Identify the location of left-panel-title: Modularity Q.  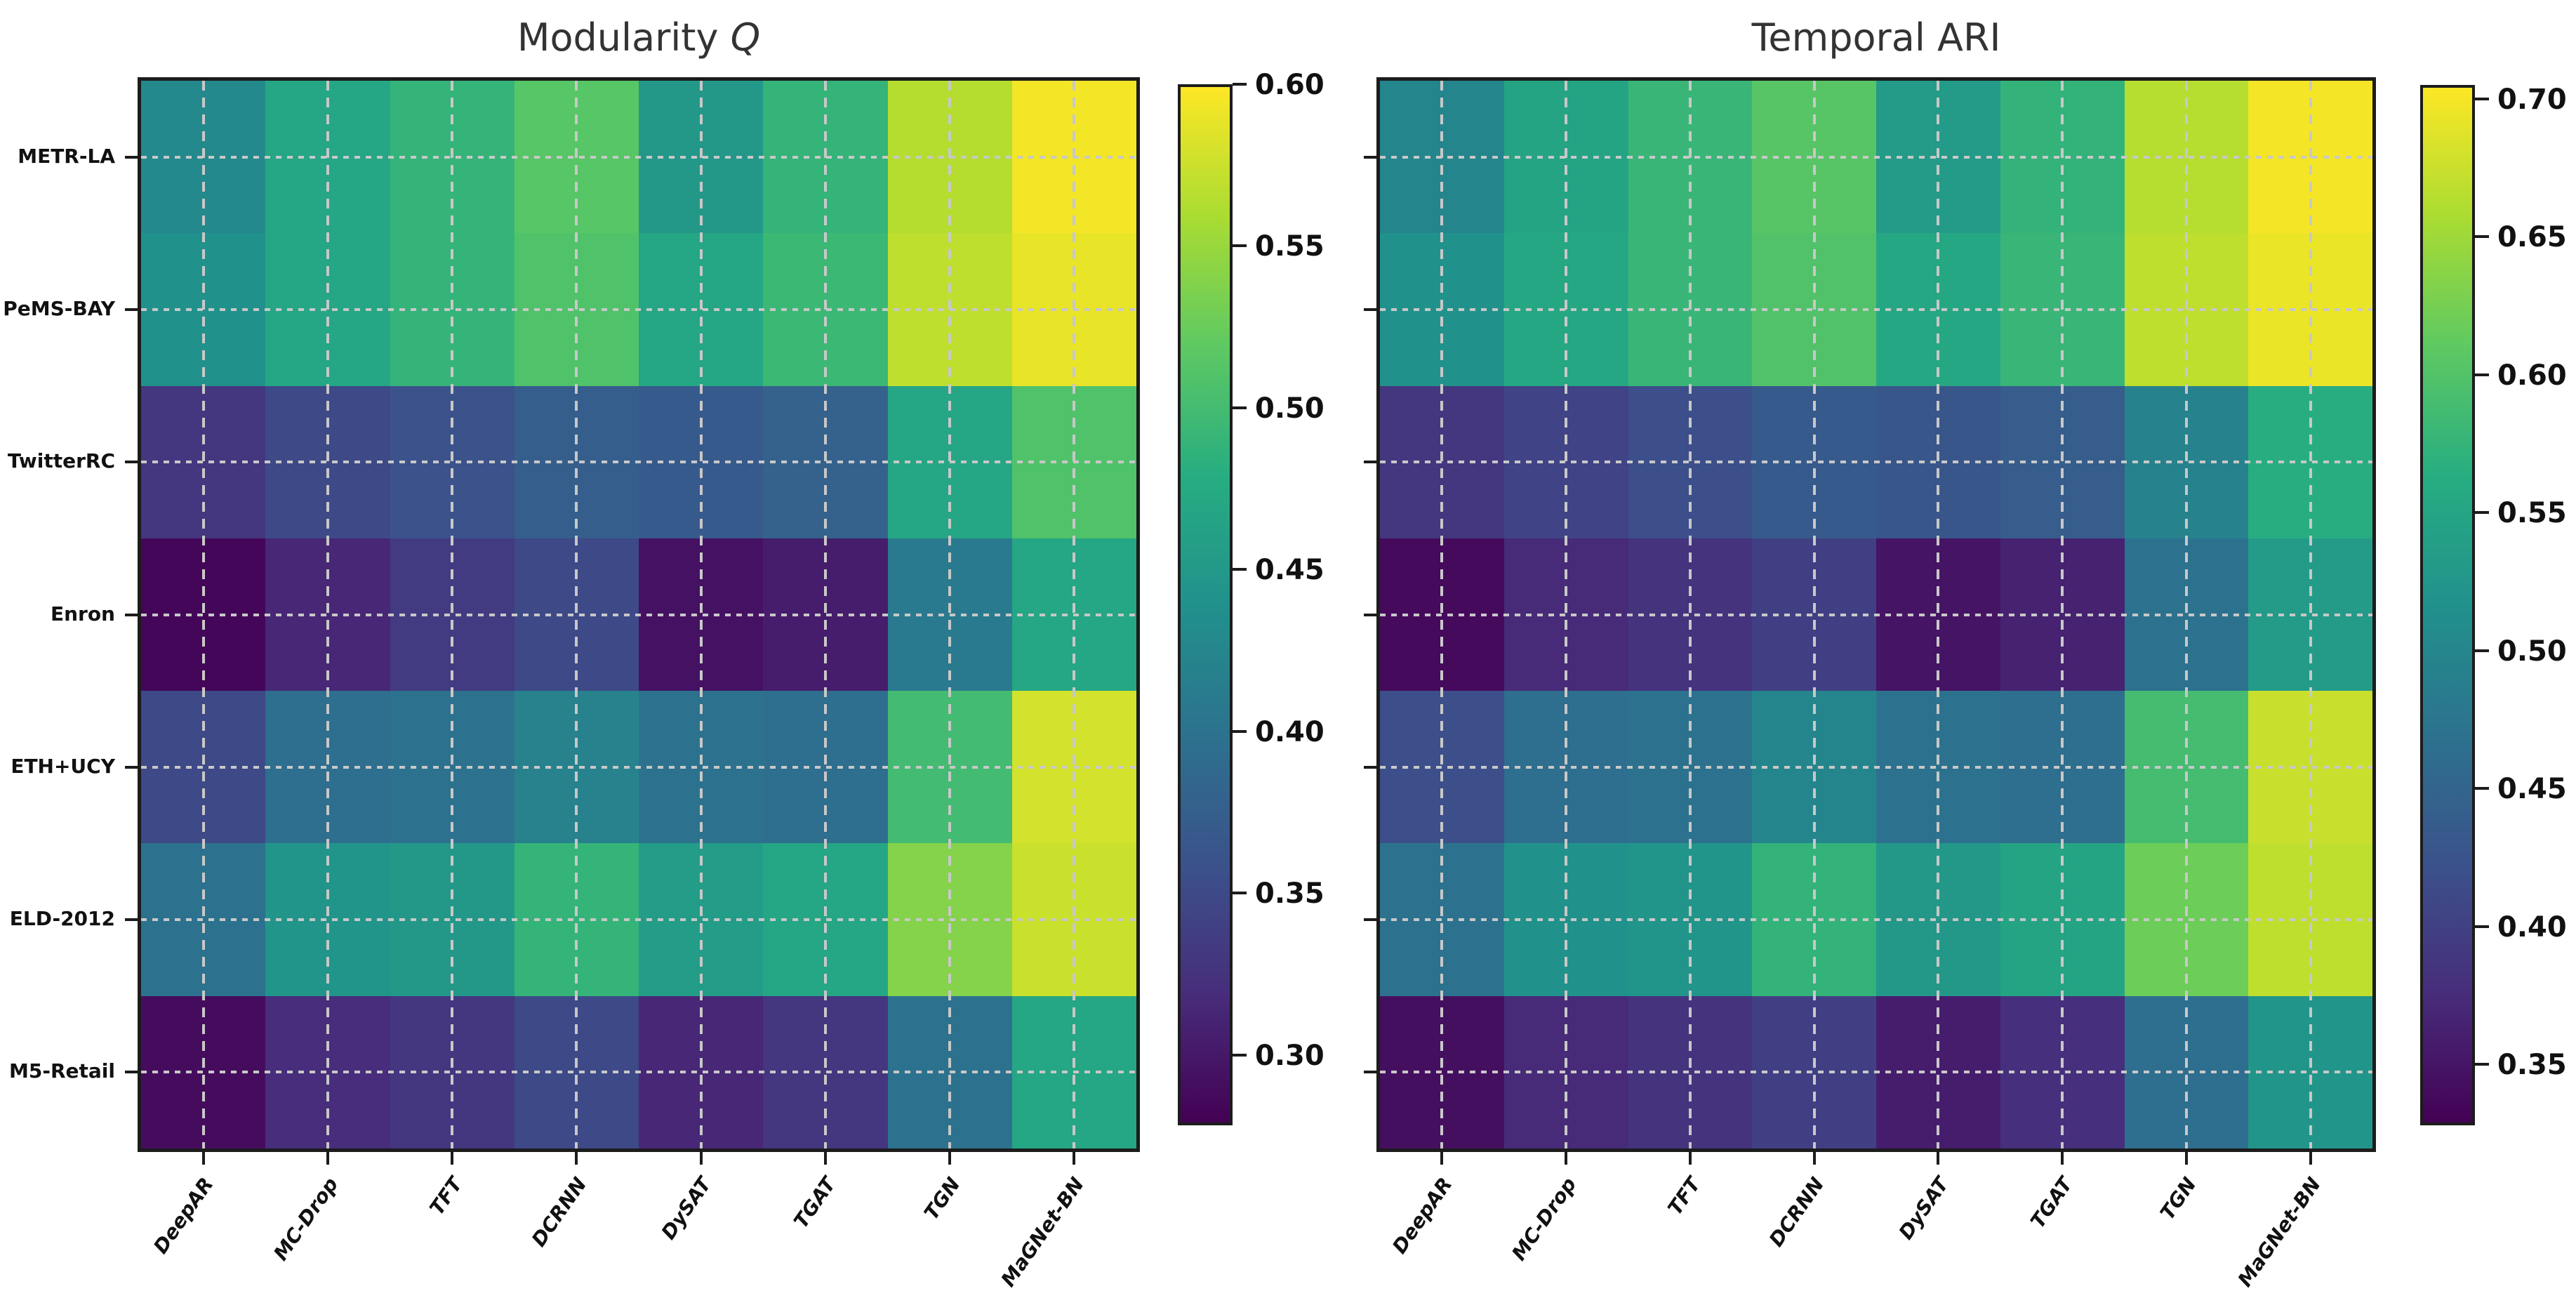
(639, 37).